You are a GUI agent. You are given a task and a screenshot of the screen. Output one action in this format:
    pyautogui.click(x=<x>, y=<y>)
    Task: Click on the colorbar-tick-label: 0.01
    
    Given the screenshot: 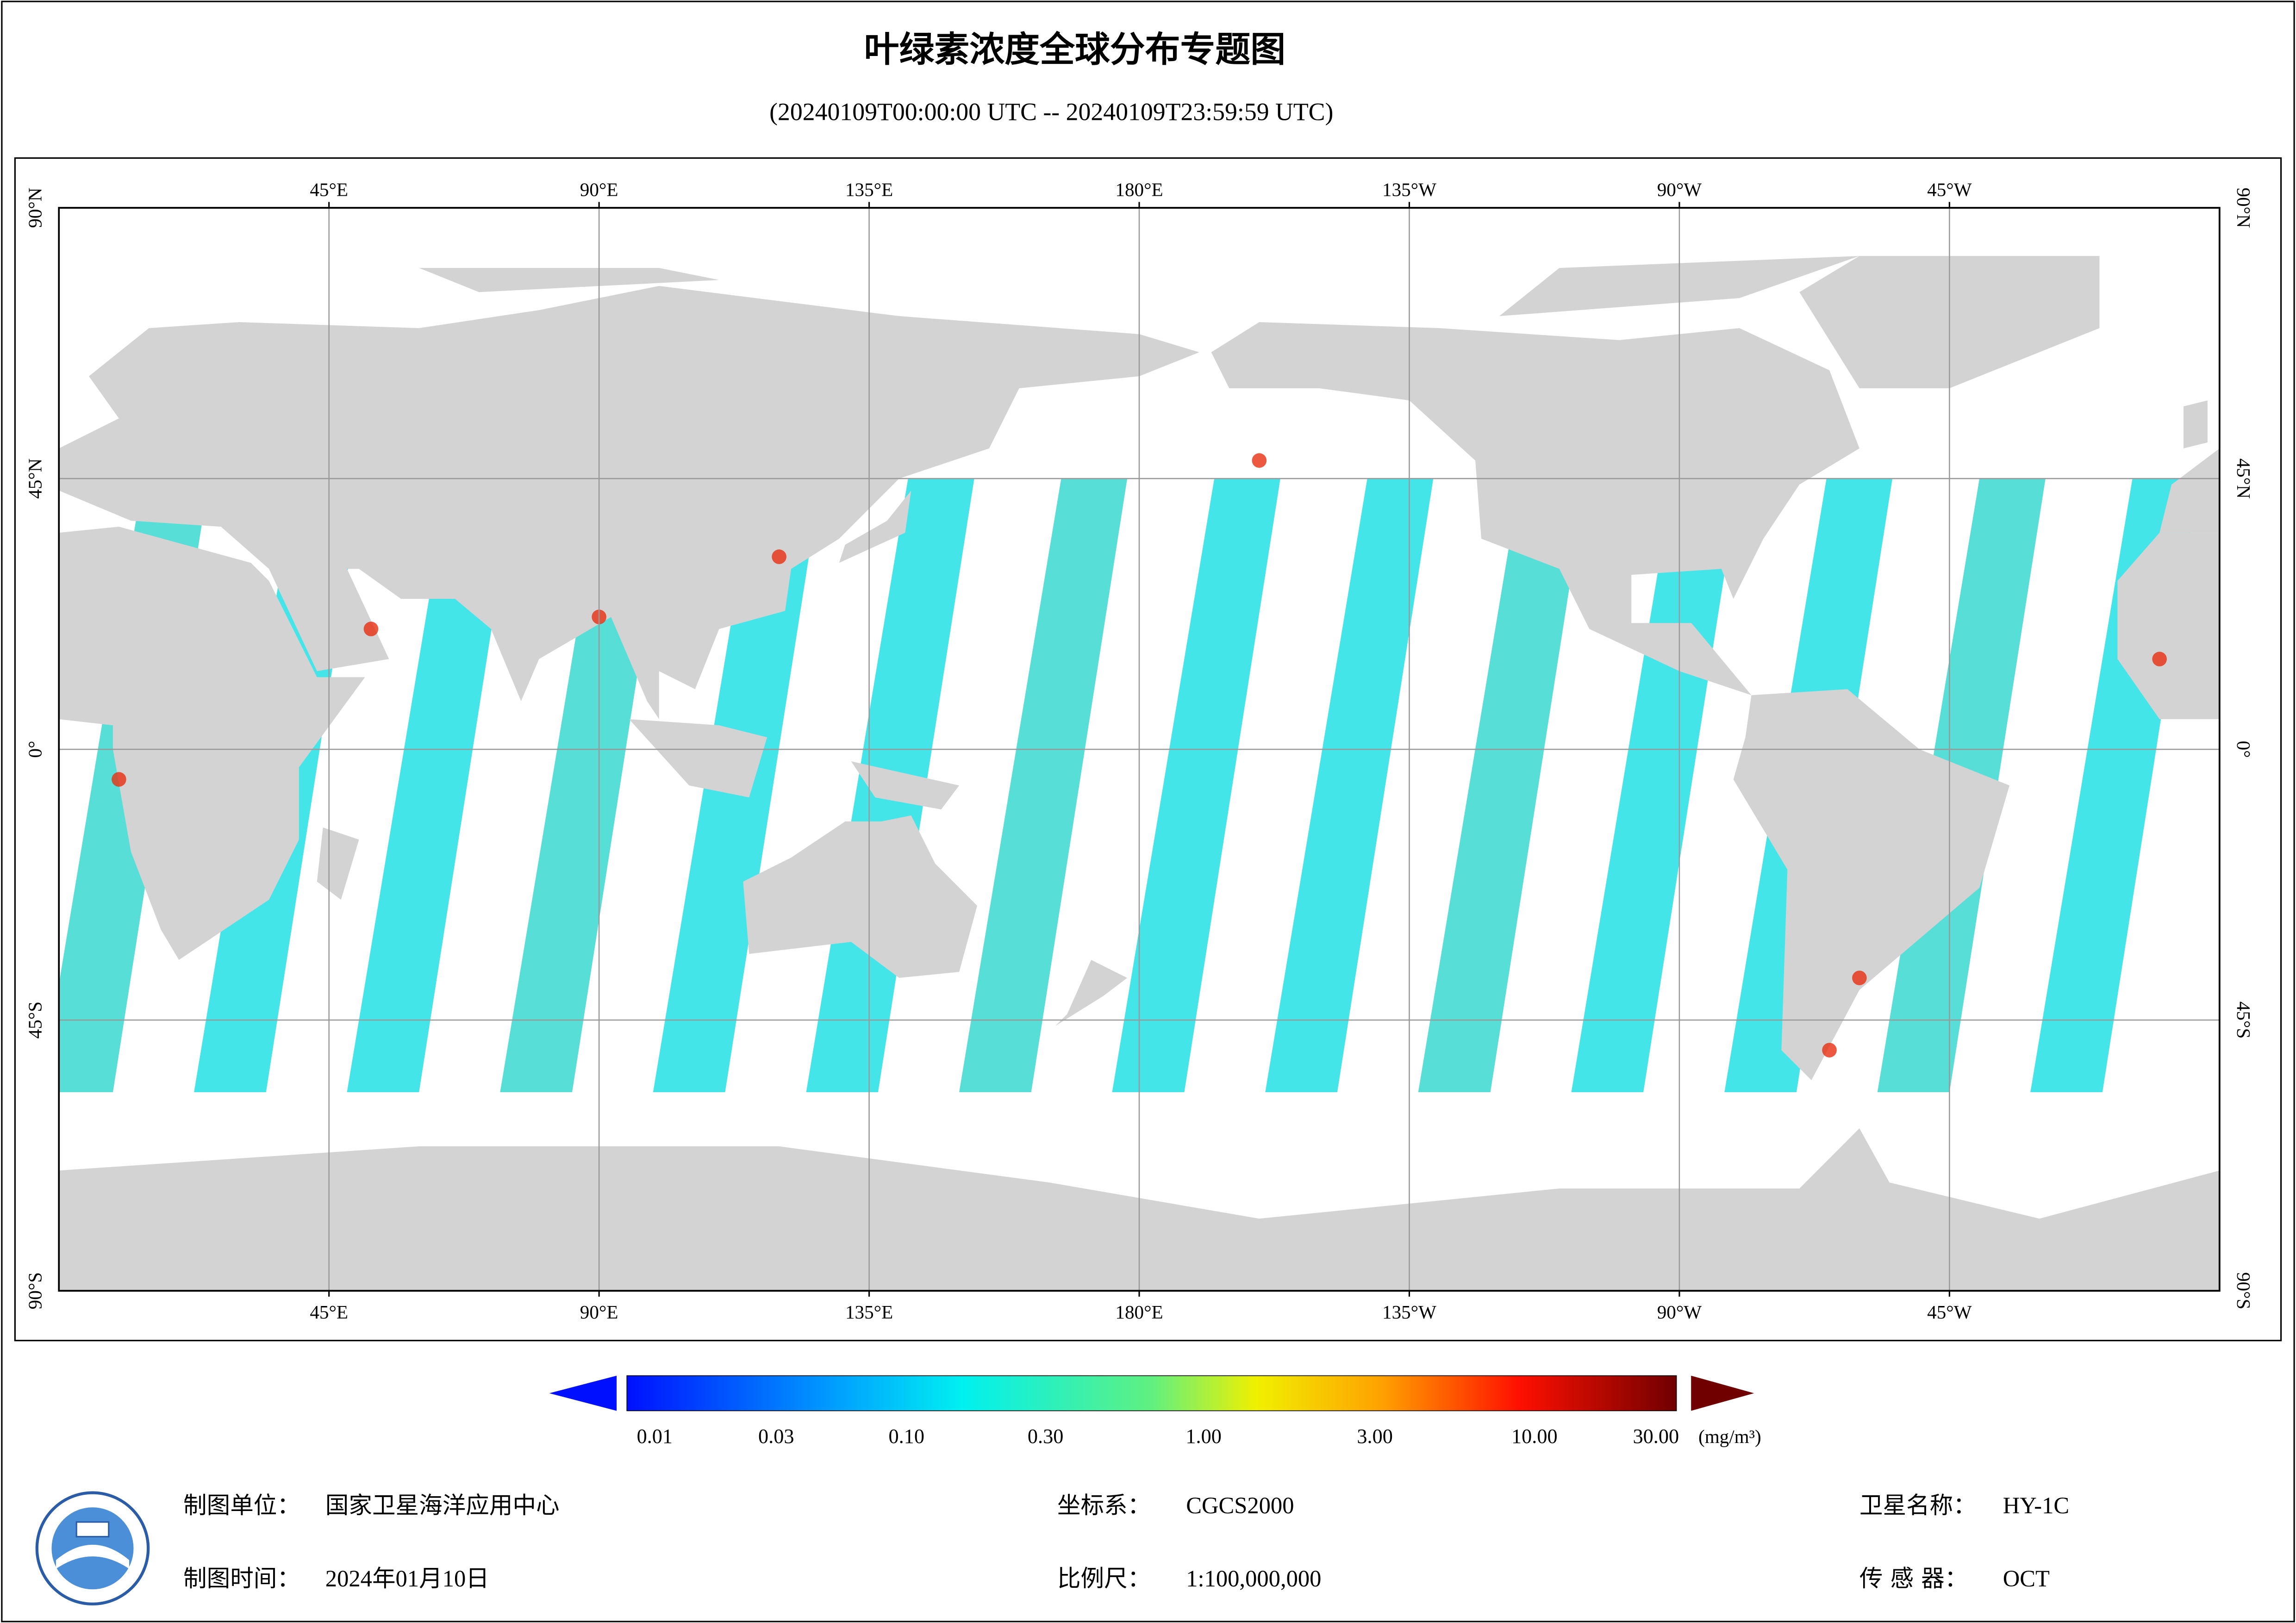 What is the action you would take?
    pyautogui.click(x=655, y=1436)
    